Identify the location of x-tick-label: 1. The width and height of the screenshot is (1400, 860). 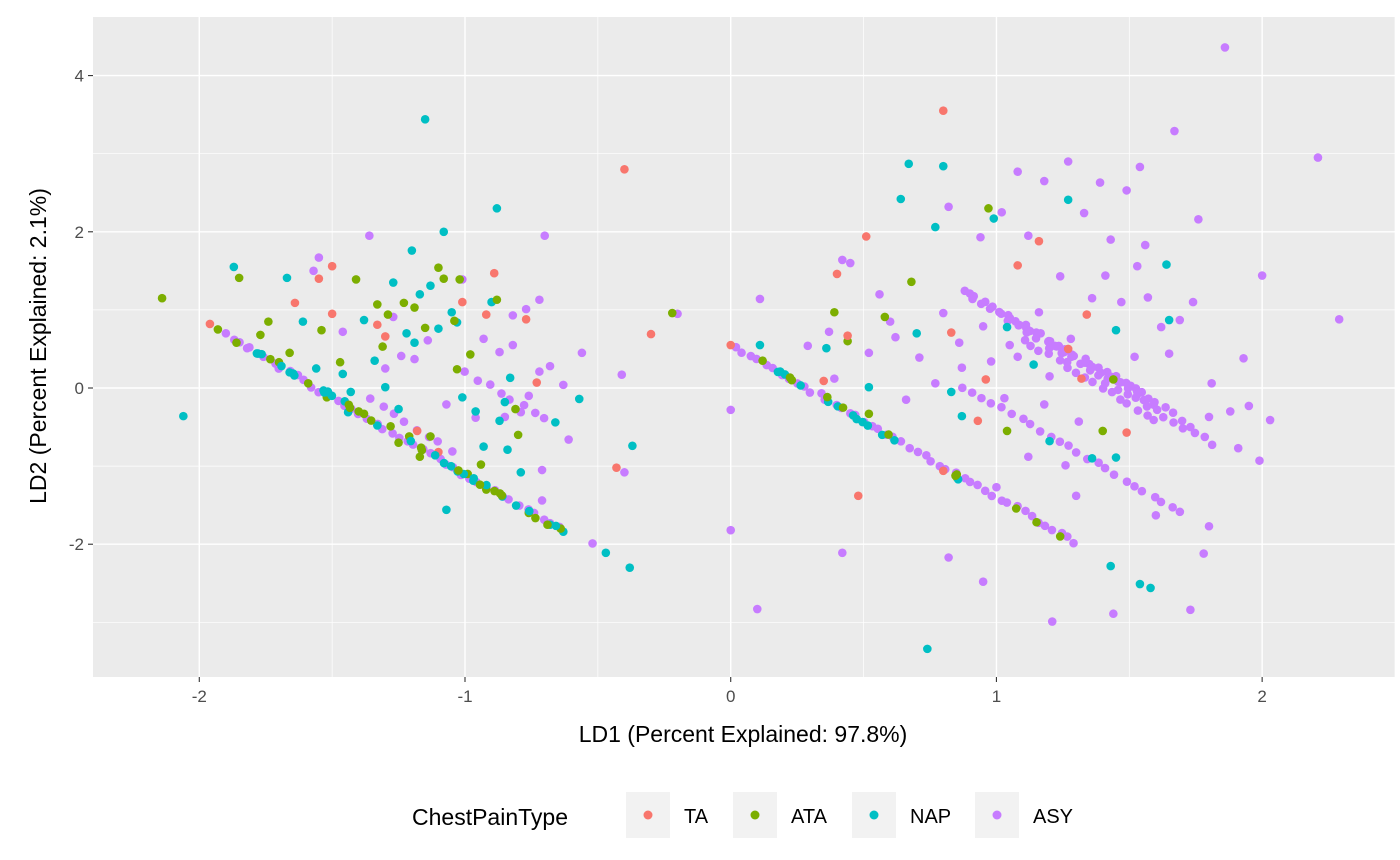
(996, 696).